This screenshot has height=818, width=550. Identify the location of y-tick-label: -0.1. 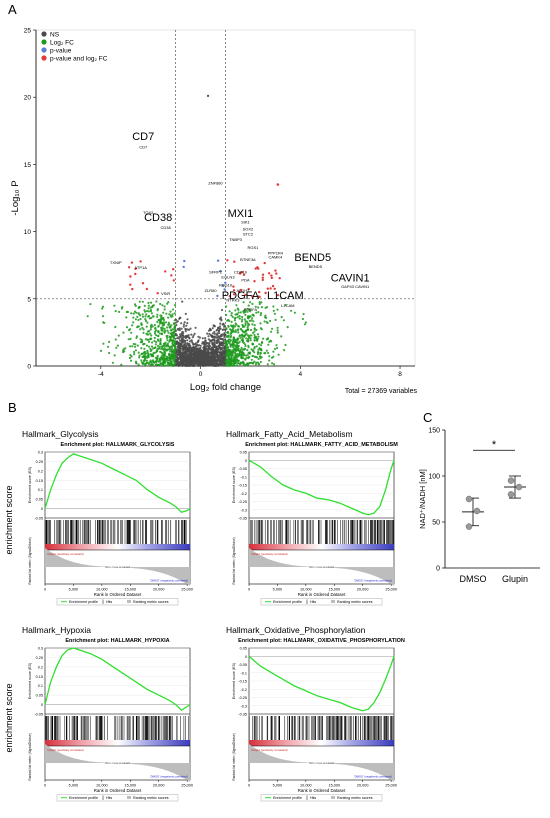
(243, 673).